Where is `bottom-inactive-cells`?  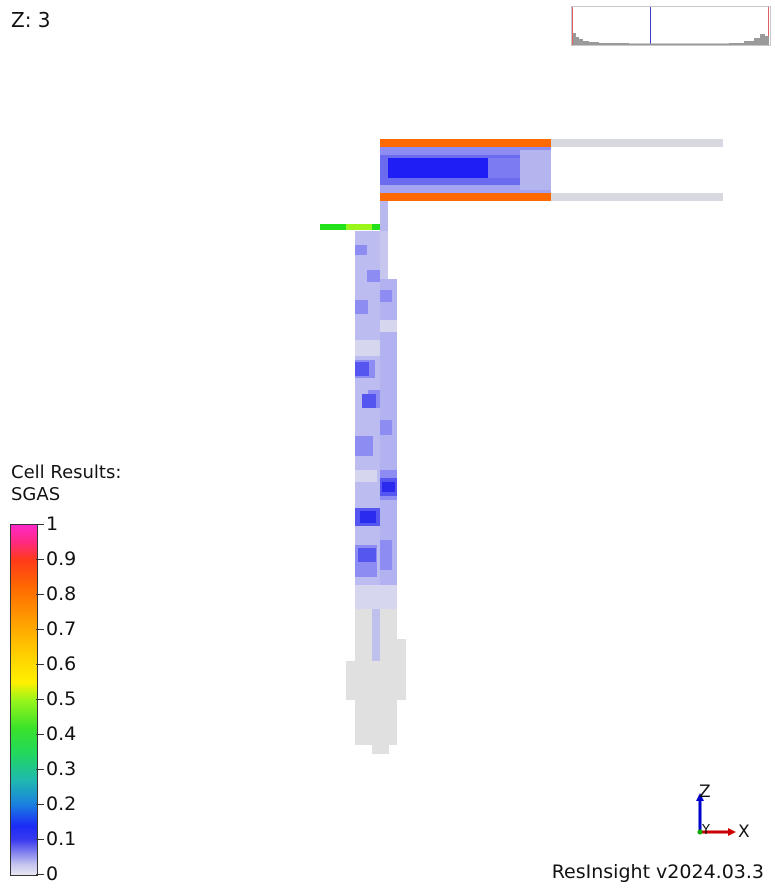 bottom-inactive-cells is located at coordinates (363, 635).